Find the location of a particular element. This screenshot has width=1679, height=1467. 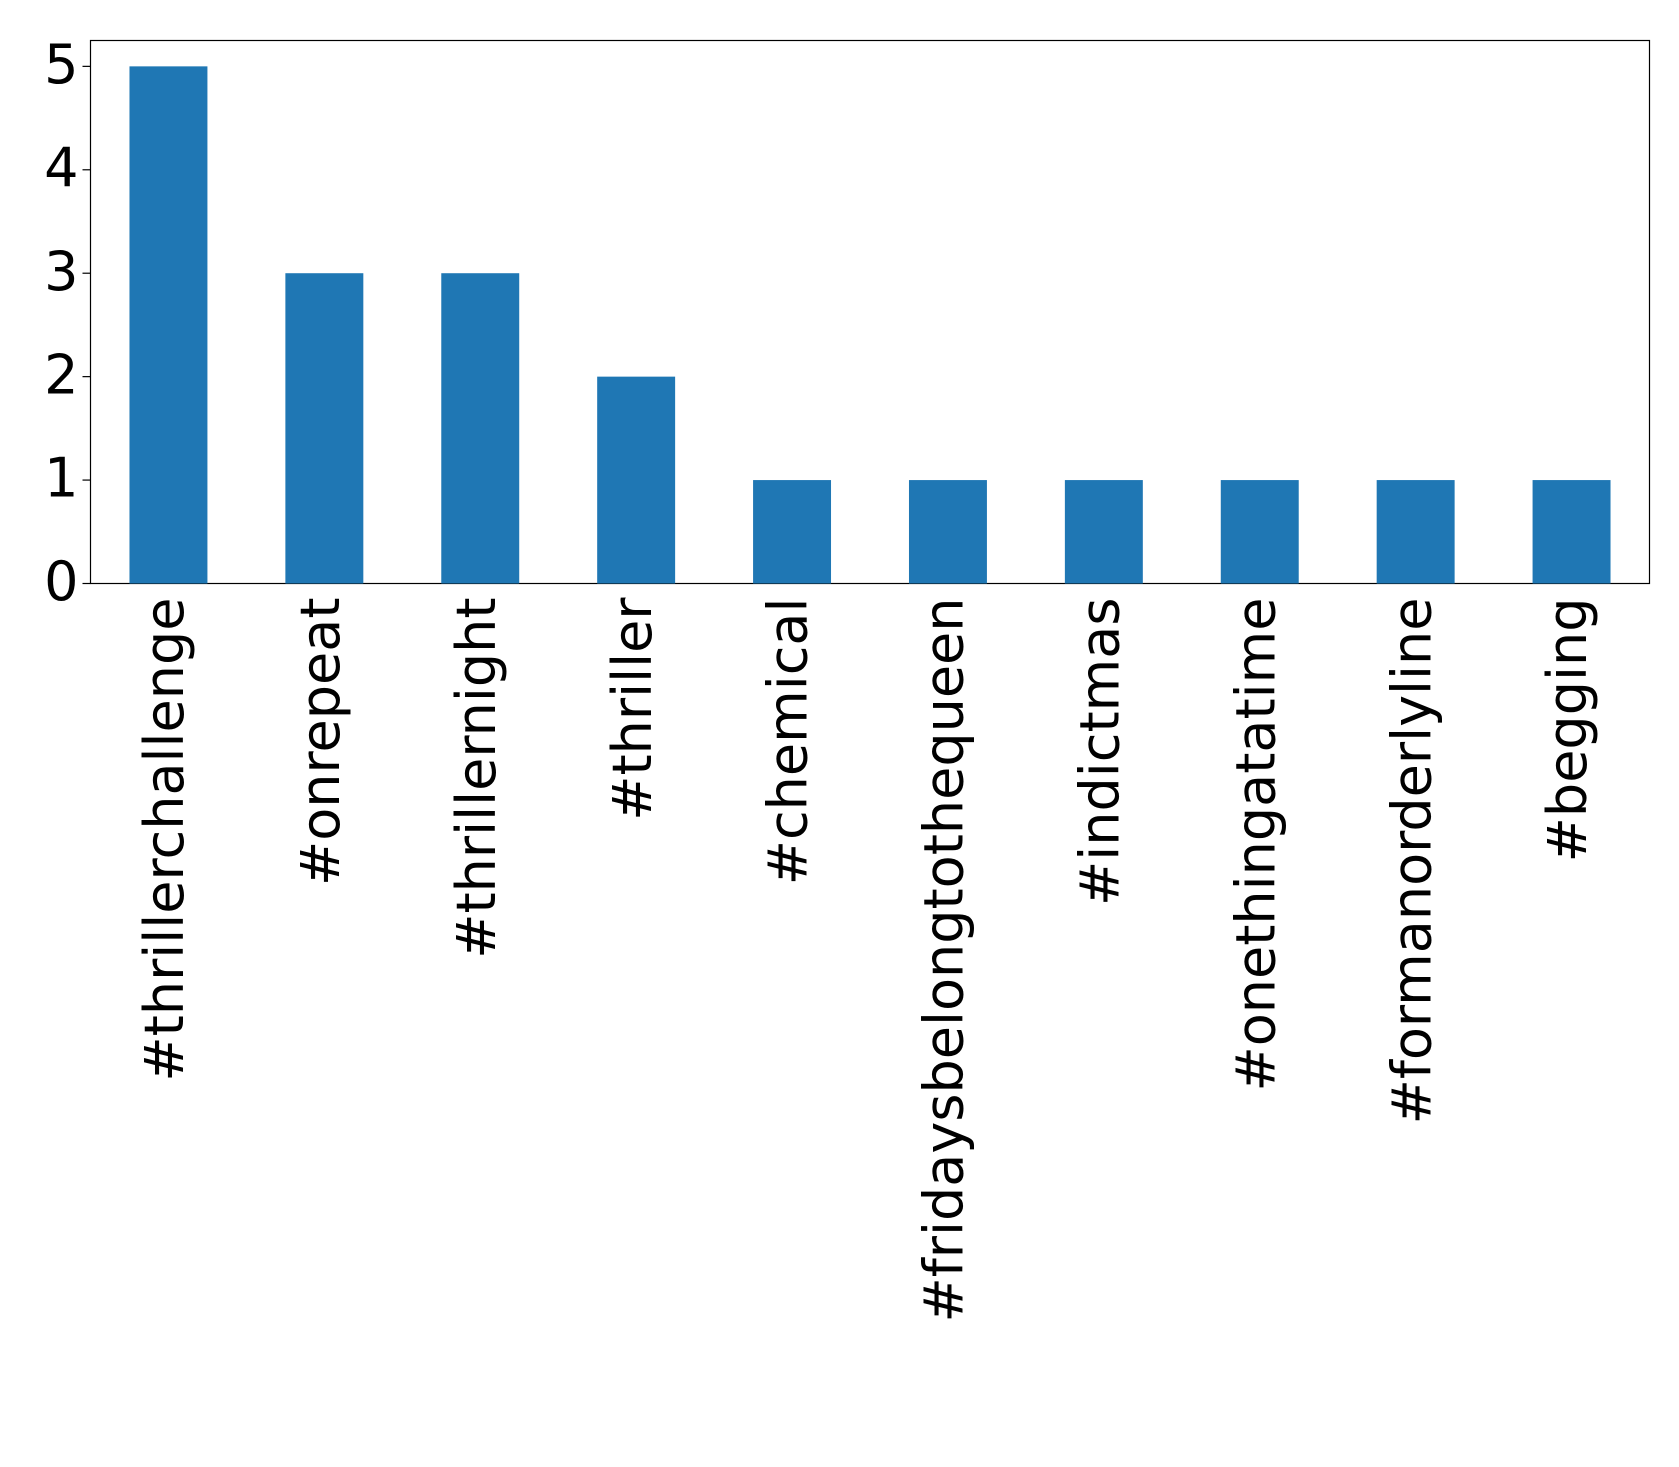

x-tick-label: #indictmas is located at coordinates (1099, 752).